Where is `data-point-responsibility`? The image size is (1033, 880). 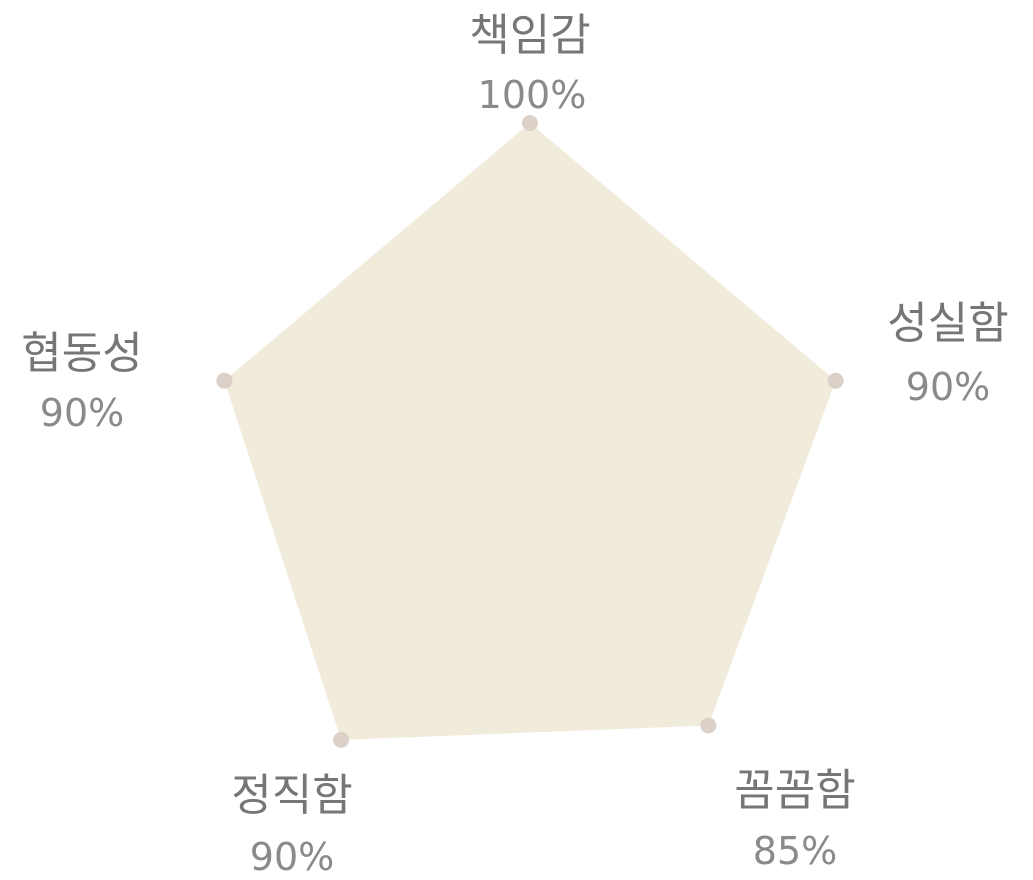
data-point-responsibility is located at coordinates (530, 123).